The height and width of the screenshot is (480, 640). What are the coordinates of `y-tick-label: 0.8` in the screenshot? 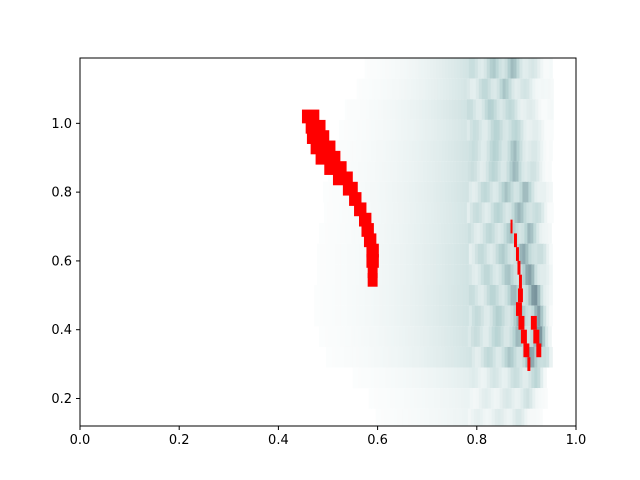 It's located at (61, 193).